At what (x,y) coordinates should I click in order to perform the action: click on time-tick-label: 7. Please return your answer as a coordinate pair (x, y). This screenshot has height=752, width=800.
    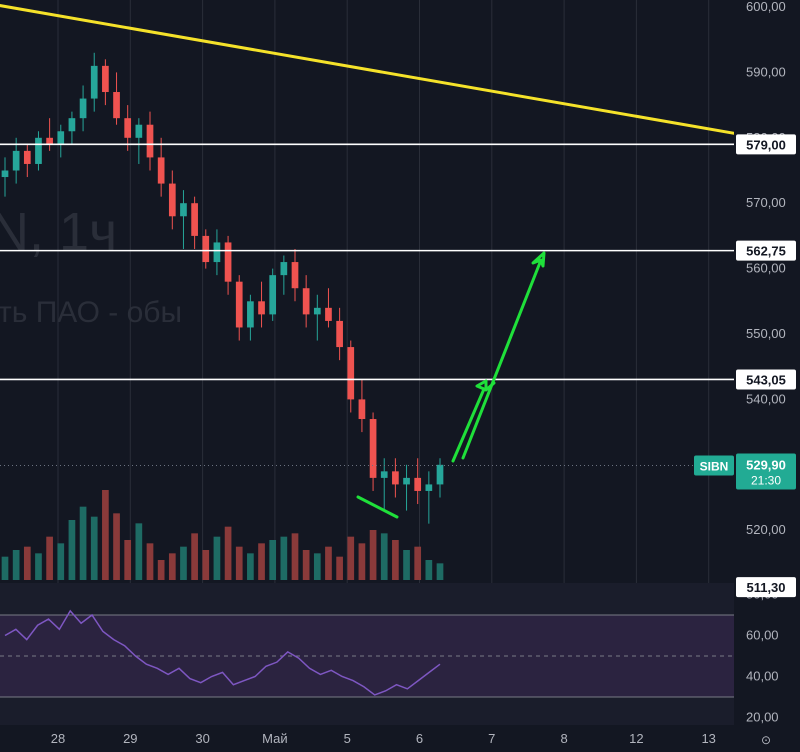
    Looking at the image, I should click on (491, 738).